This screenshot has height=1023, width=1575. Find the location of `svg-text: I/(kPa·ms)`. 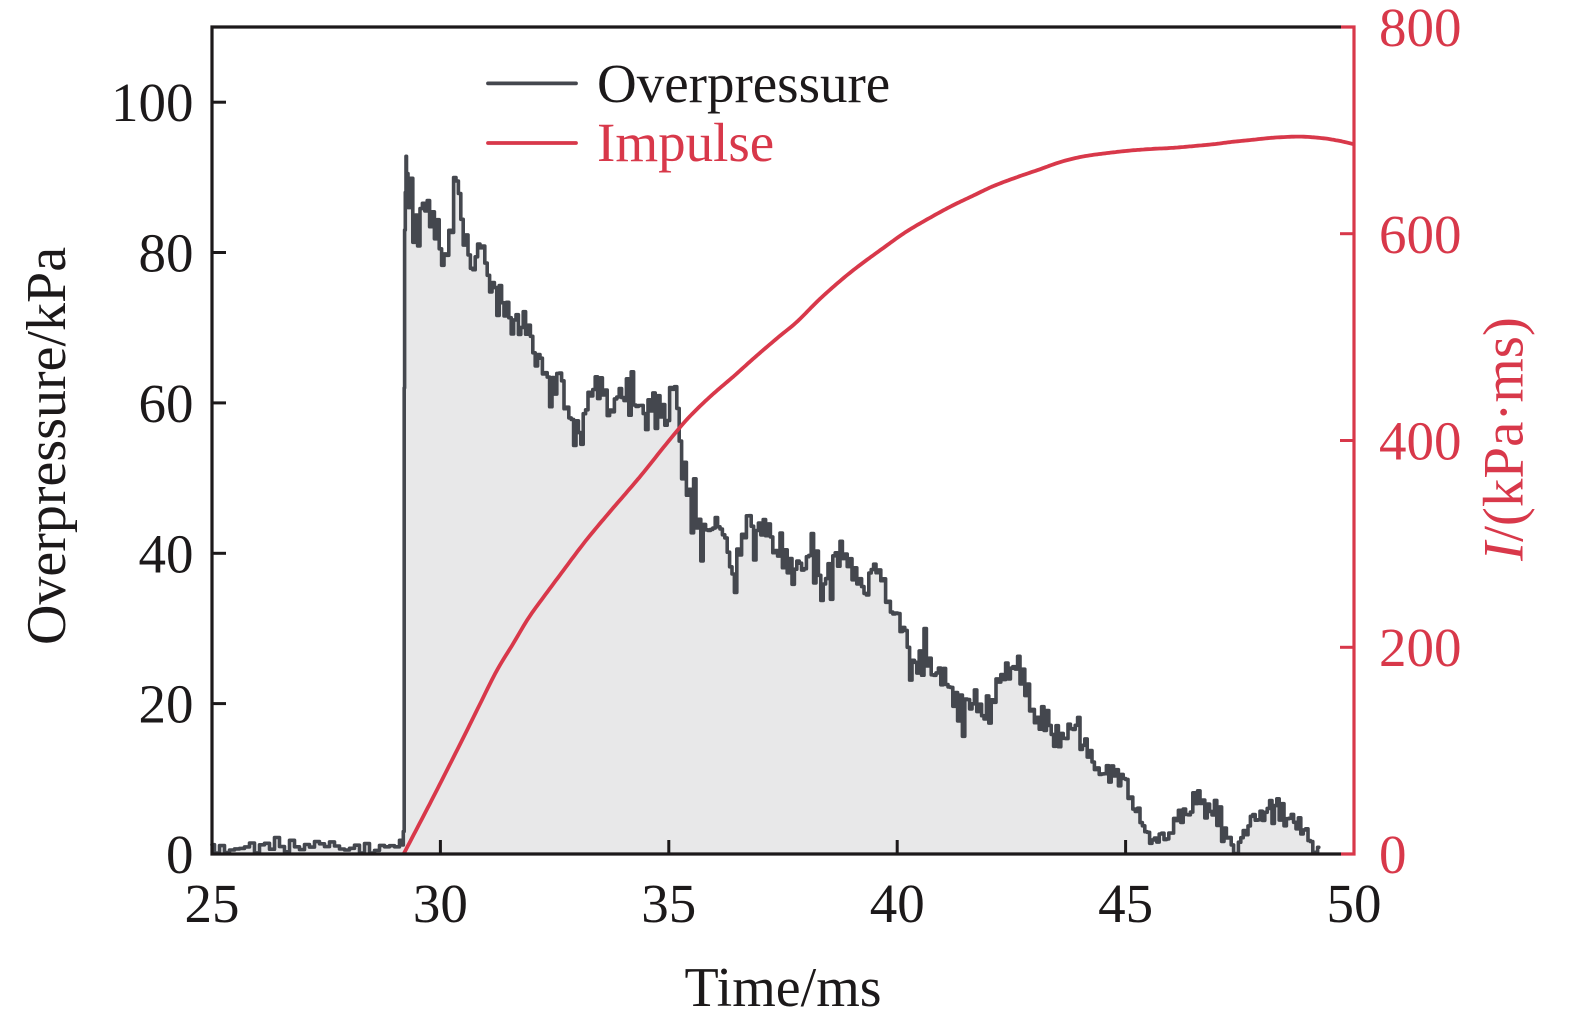

svg-text: I/(kPa·ms) is located at coordinates (1504, 439).